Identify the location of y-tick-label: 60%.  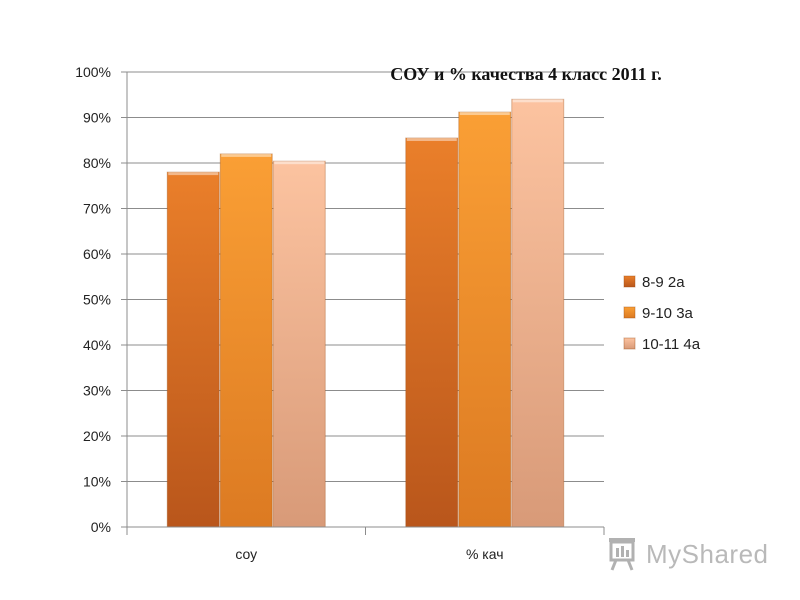
(97, 254).